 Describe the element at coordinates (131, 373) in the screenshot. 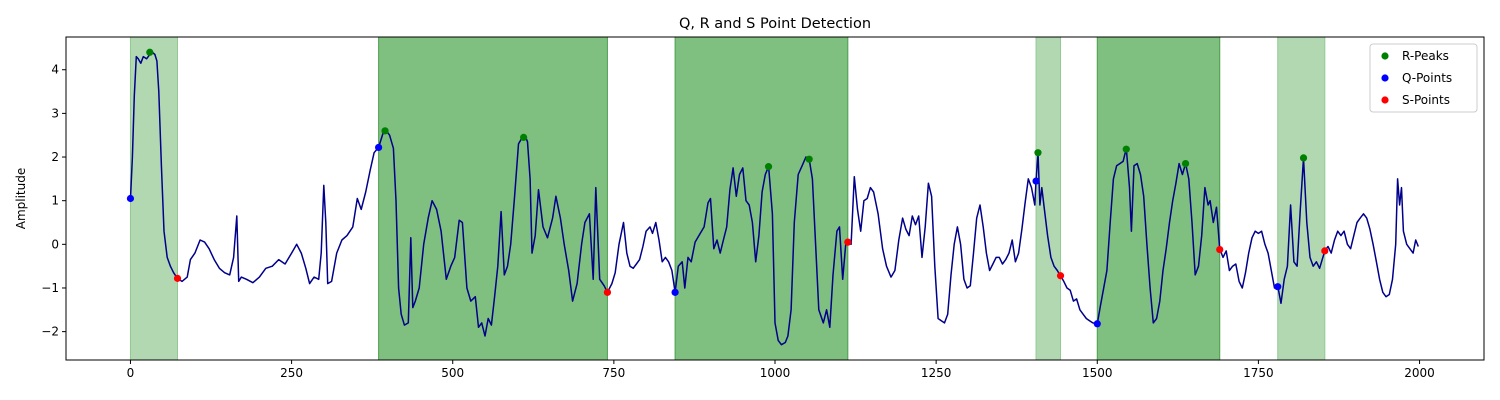

I see `x-tick-label: 0` at that location.